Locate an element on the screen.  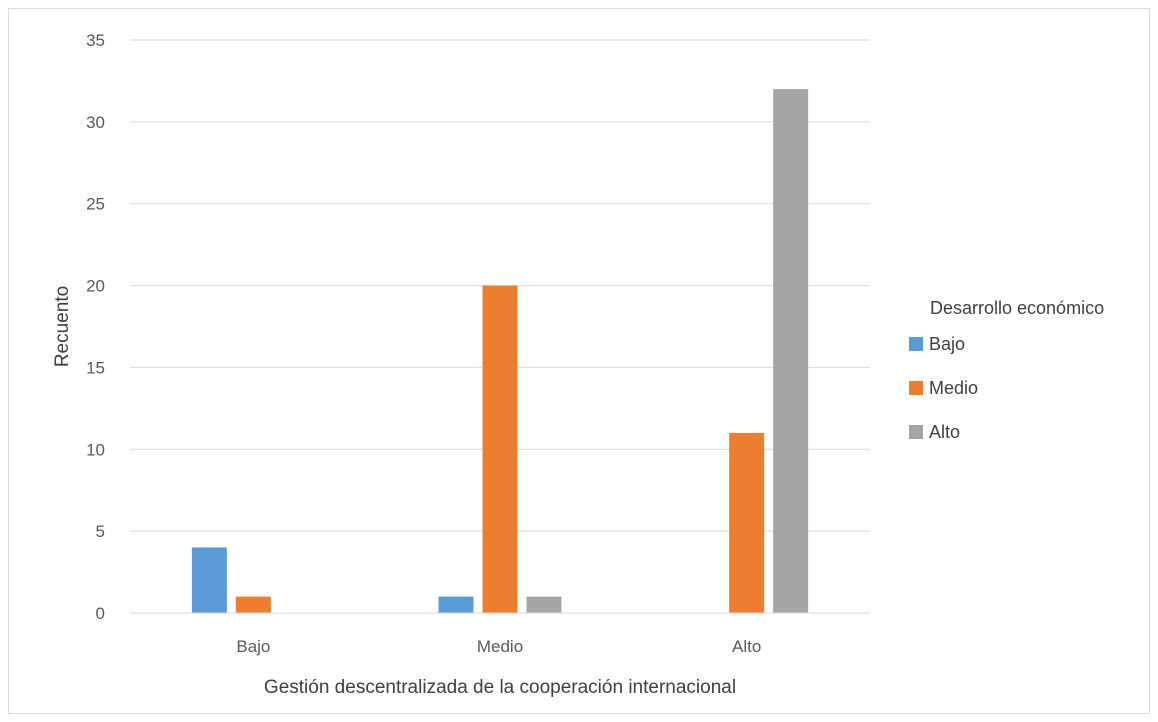
y-axis-ticks: 0 5 10 15 20 25 30 35 is located at coordinates (95, 327).